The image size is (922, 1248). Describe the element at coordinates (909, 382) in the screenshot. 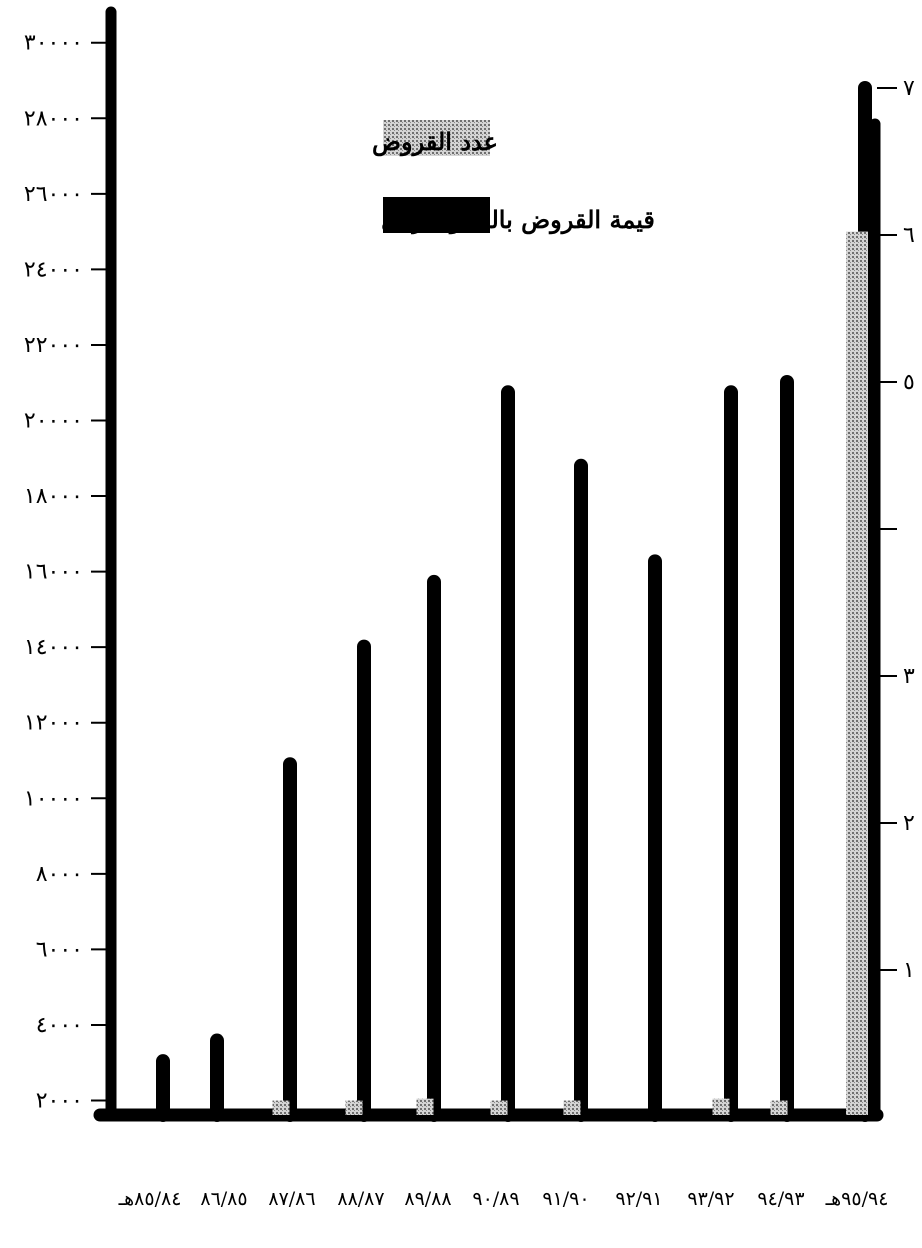

I see `right-tick-label: ٥` at that location.